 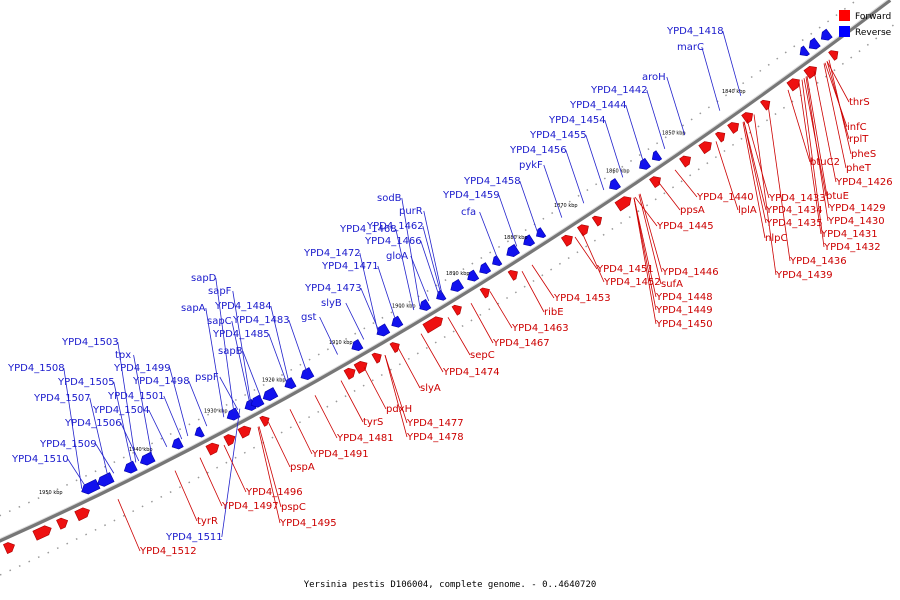 What do you see at coordinates (818, 261) in the screenshot?
I see `forward-gene-label: YPD4_1436` at bounding box center [818, 261].